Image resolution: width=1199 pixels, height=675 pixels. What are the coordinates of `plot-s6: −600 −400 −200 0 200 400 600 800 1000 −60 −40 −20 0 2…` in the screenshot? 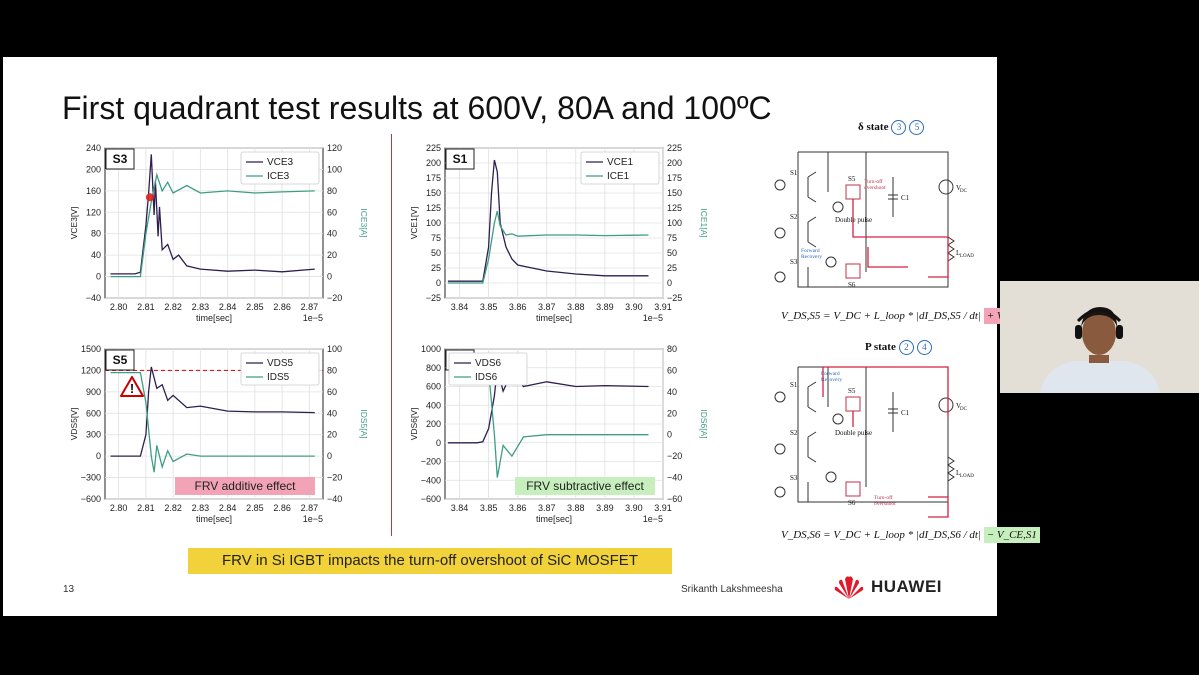 It's located at (556, 439).